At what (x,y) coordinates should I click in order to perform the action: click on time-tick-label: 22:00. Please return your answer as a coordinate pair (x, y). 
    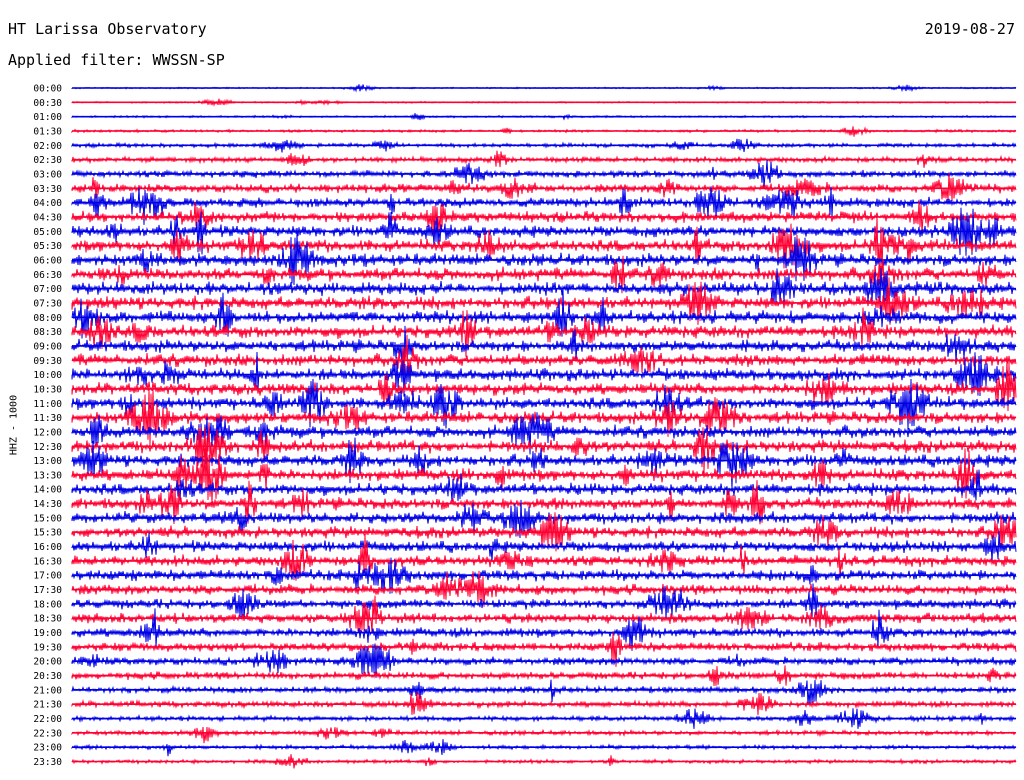
    Looking at the image, I should click on (47, 719).